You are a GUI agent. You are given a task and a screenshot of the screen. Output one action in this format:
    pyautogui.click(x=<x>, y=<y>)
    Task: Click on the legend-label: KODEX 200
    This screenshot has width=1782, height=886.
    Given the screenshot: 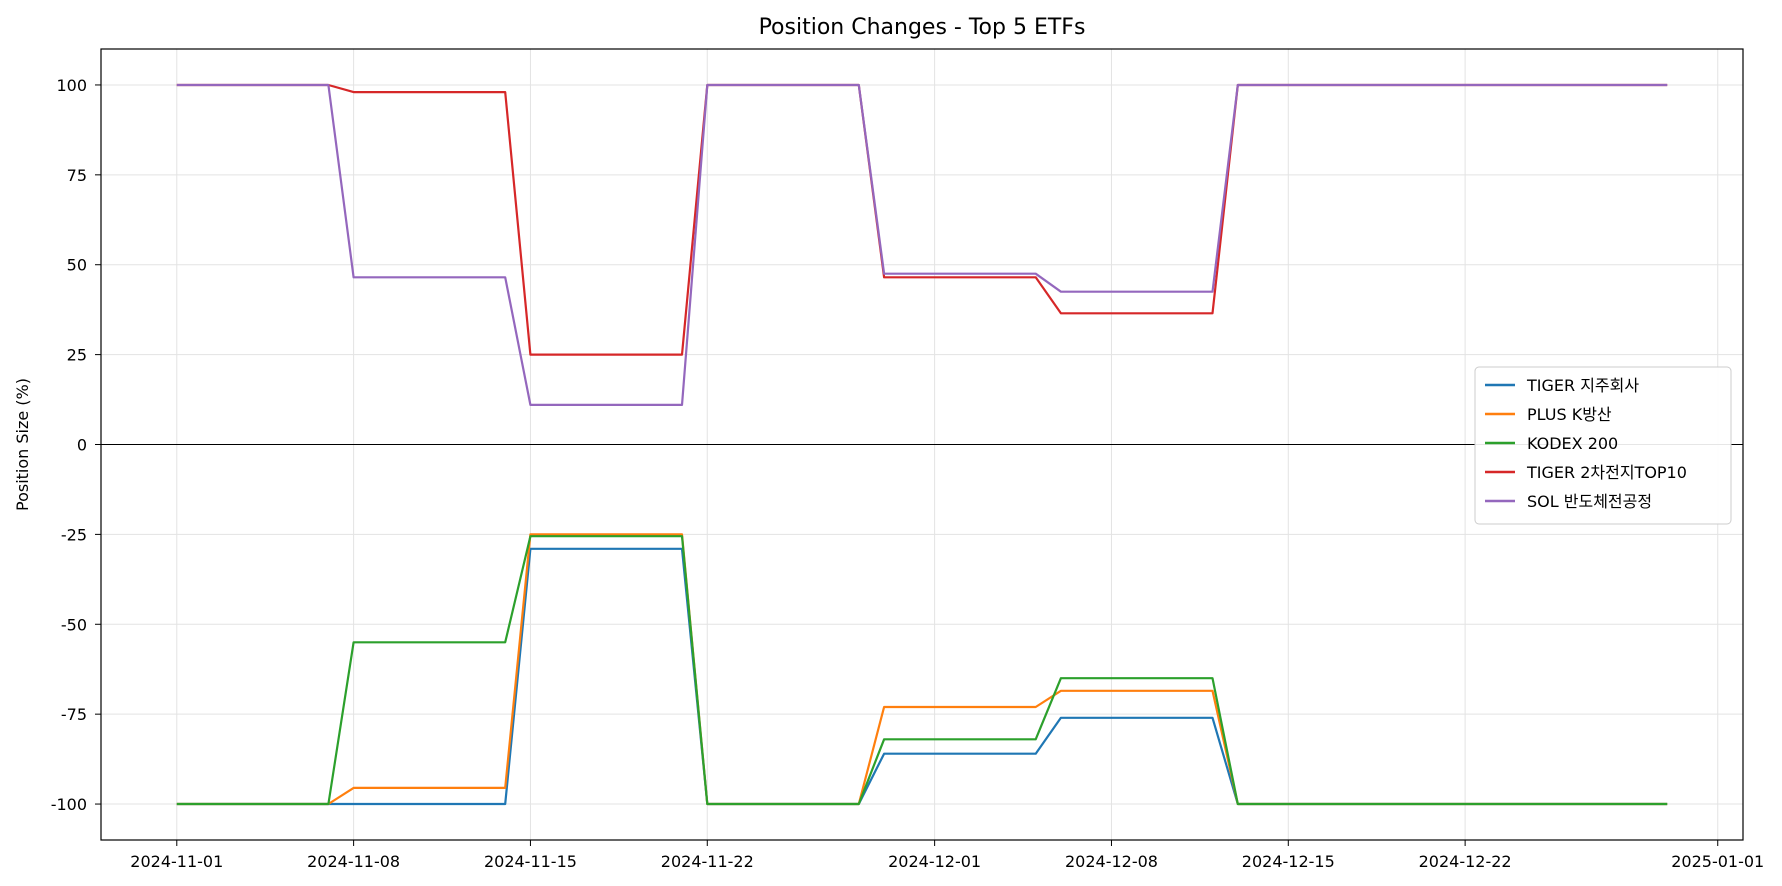 What is the action you would take?
    pyautogui.click(x=1572, y=443)
    